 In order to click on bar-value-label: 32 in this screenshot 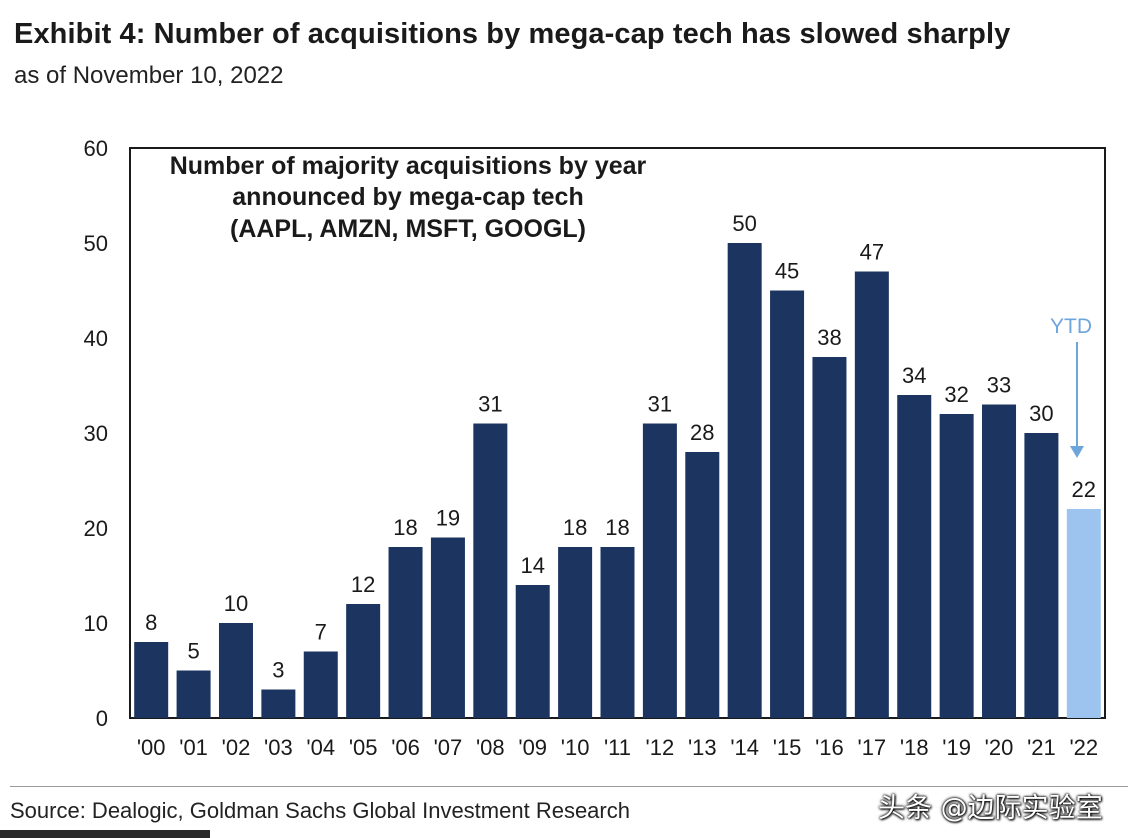, I will do `click(956, 394)`.